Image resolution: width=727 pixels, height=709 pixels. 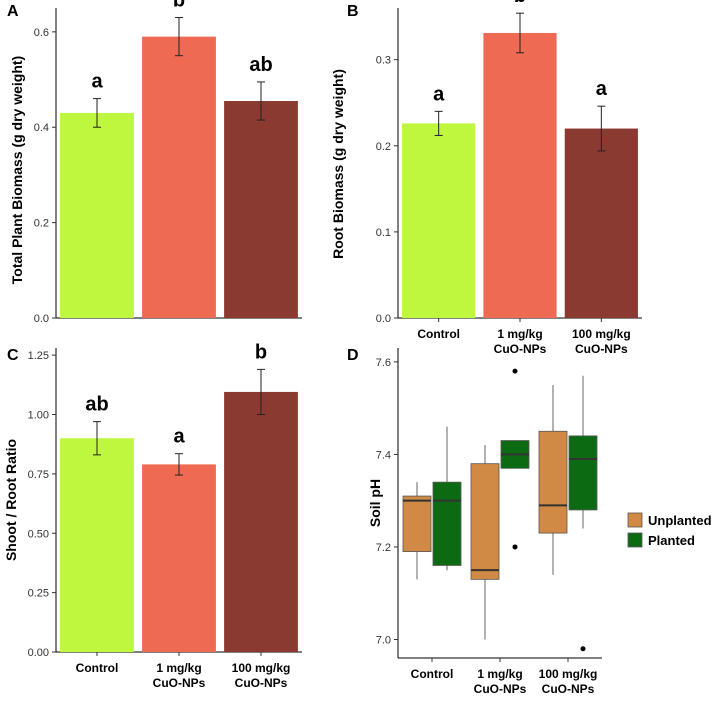 What do you see at coordinates (383, 233) in the screenshot?
I see `y-tick-label: 0.1` at bounding box center [383, 233].